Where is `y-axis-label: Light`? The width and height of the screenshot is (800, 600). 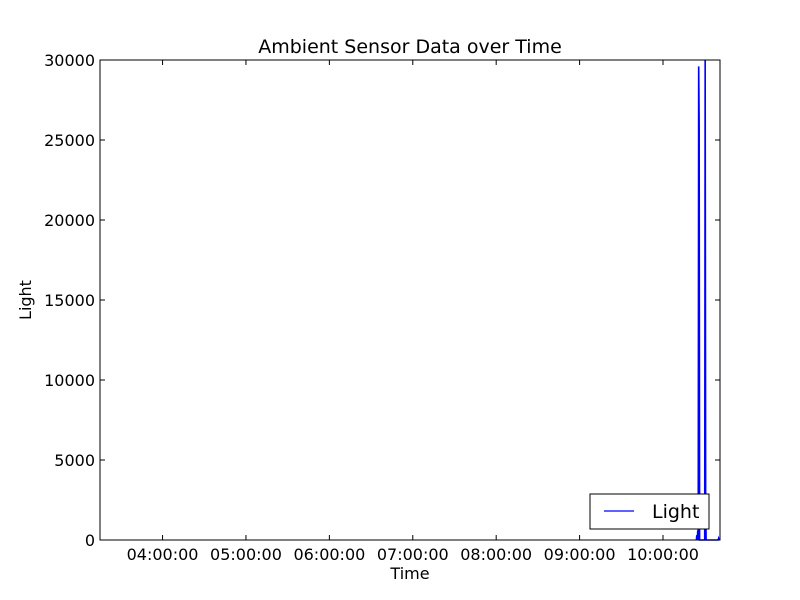 y-axis-label: Light is located at coordinates (25, 300).